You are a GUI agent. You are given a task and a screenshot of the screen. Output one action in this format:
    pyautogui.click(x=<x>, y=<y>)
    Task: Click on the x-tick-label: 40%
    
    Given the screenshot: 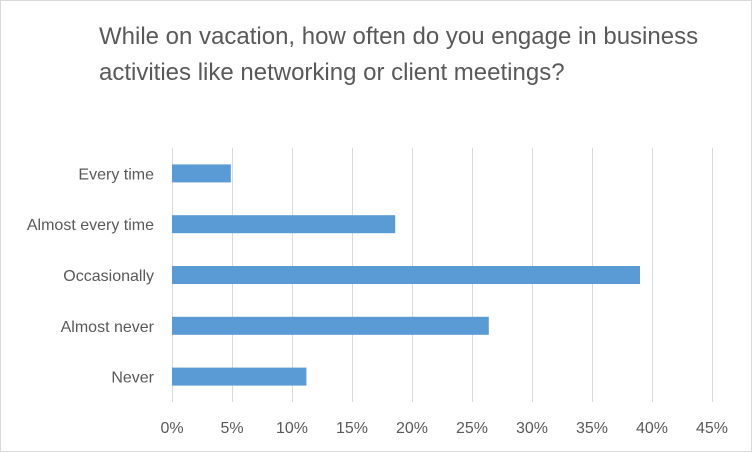 What is the action you would take?
    pyautogui.click(x=652, y=428)
    